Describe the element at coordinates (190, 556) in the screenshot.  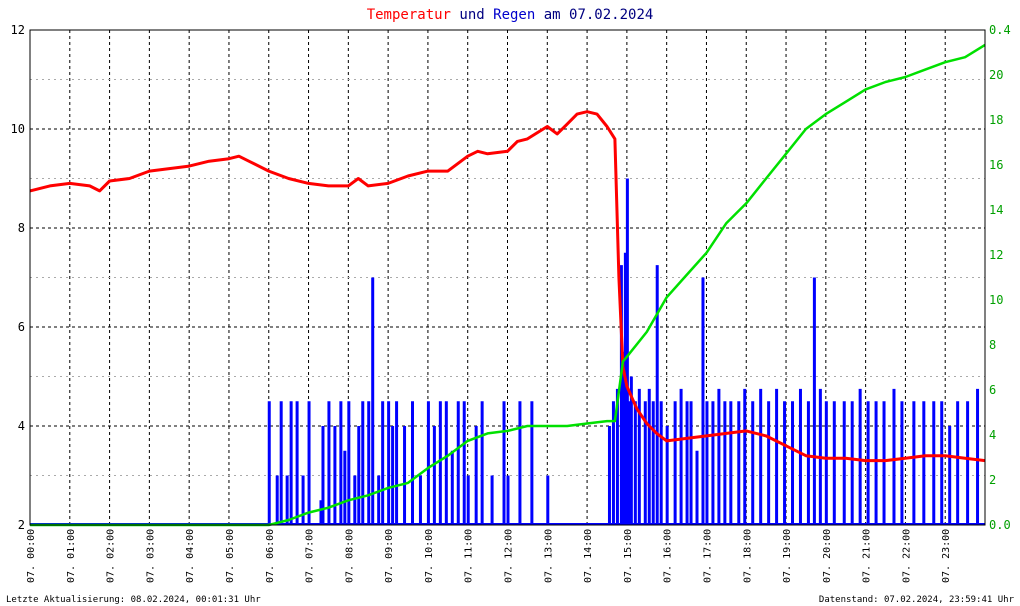
I see `x-tick-label: 07. 04:00` at that location.